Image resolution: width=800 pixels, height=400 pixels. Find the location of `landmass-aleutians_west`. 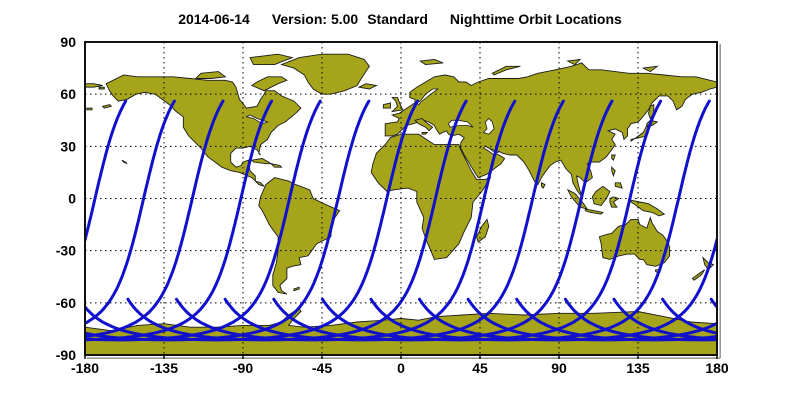

landmass-aleutians_west is located at coordinates (89, 109).